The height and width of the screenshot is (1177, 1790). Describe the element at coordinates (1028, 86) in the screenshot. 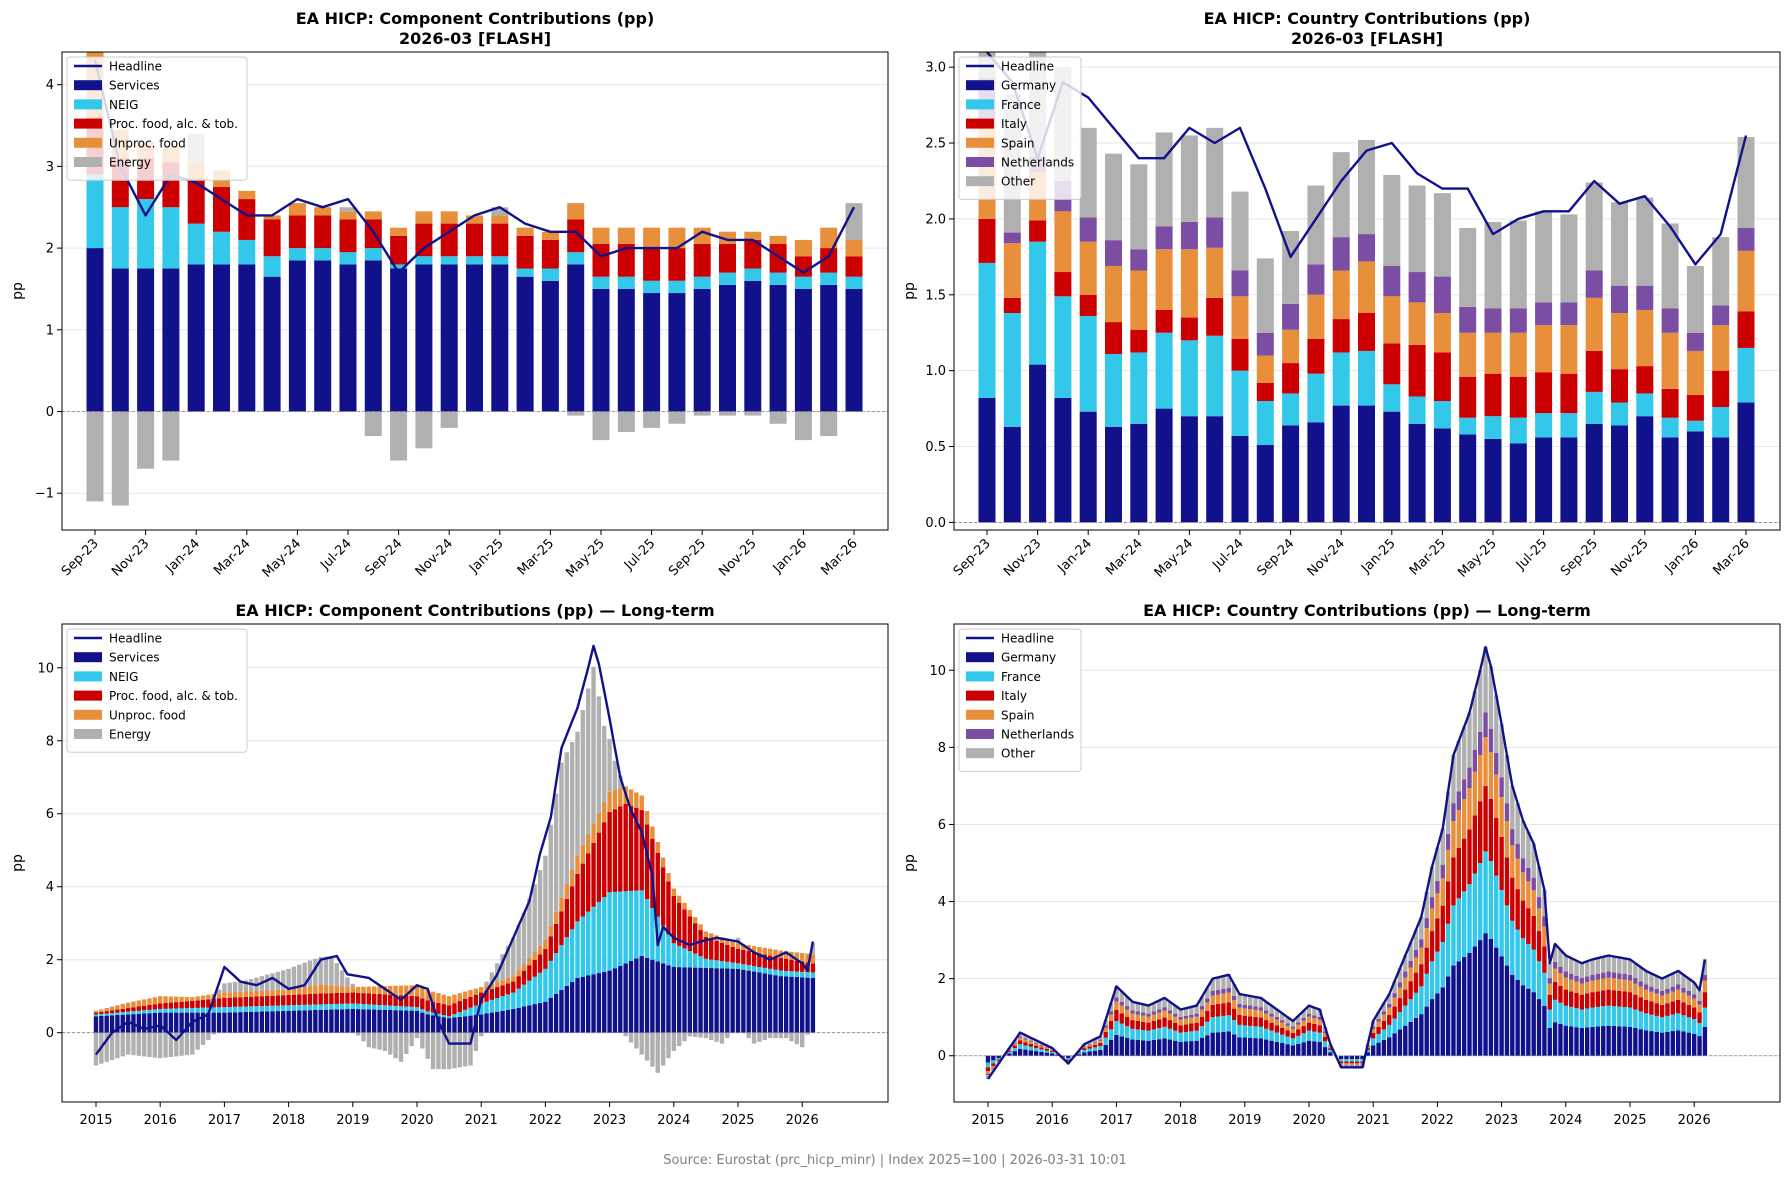

I see `legend-label: Germany` at that location.